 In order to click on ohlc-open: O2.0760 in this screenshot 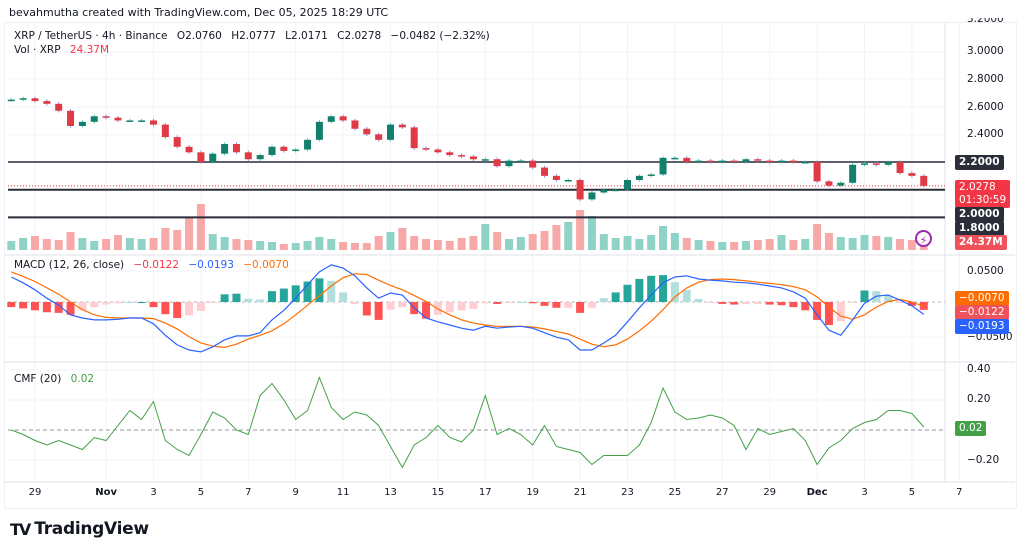, I will do `click(199, 36)`.